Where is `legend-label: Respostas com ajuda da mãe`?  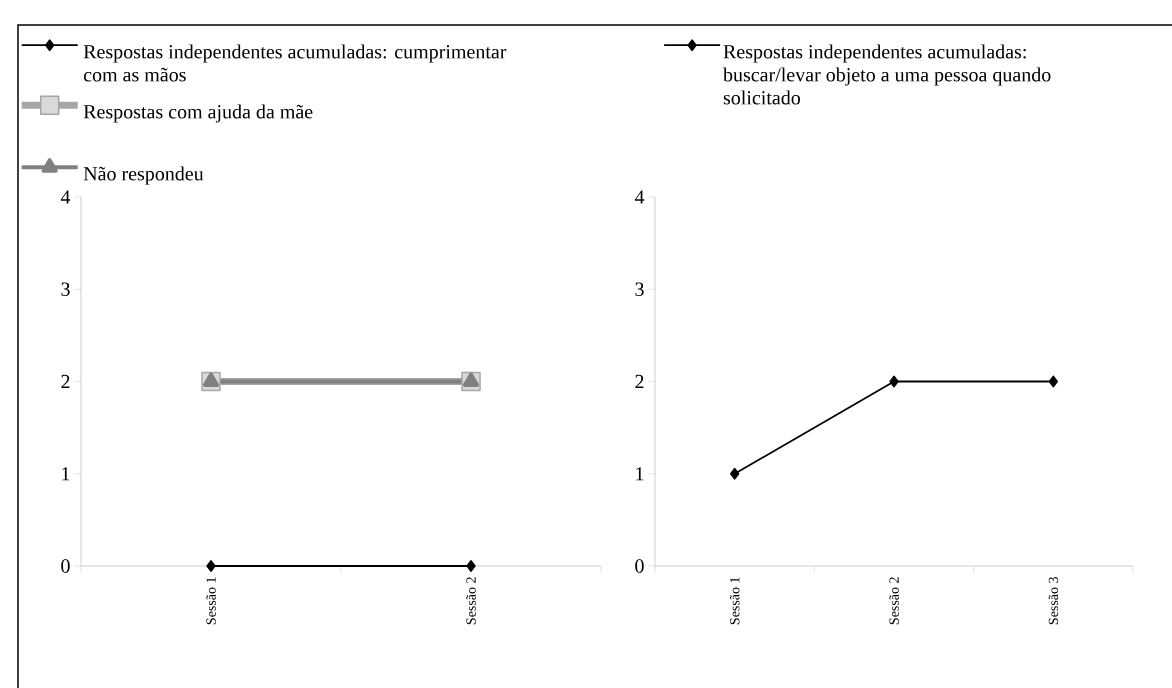
legend-label: Respostas com ajuda da mãe is located at coordinates (198, 113).